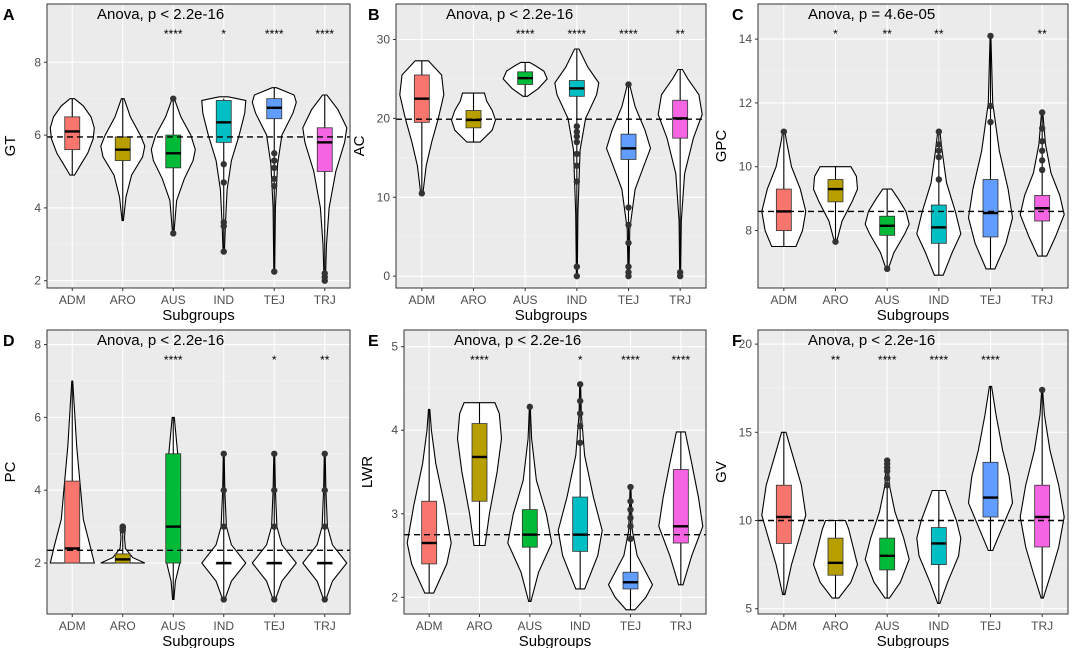  What do you see at coordinates (721, 146) in the screenshot?
I see `y-axis-title: GPC` at bounding box center [721, 146].